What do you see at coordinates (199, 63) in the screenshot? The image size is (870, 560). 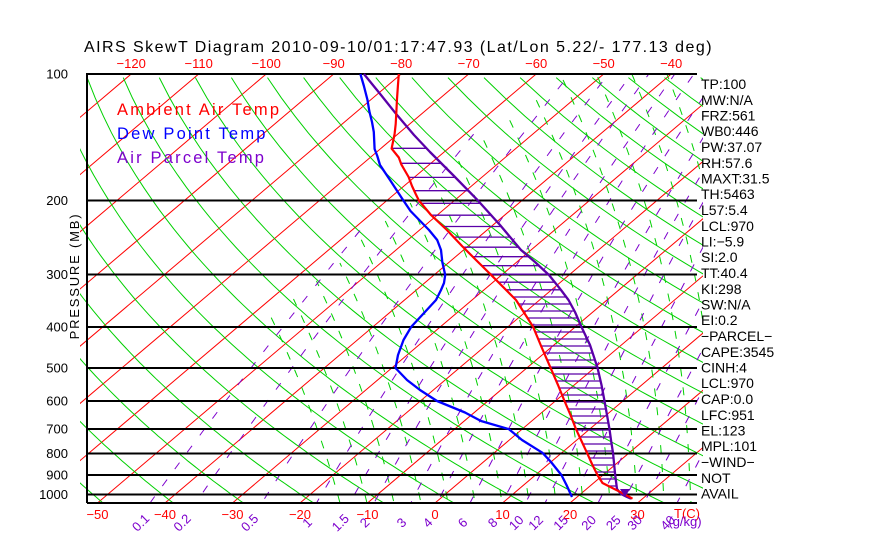 I see `svg-text: −110` at bounding box center [199, 63].